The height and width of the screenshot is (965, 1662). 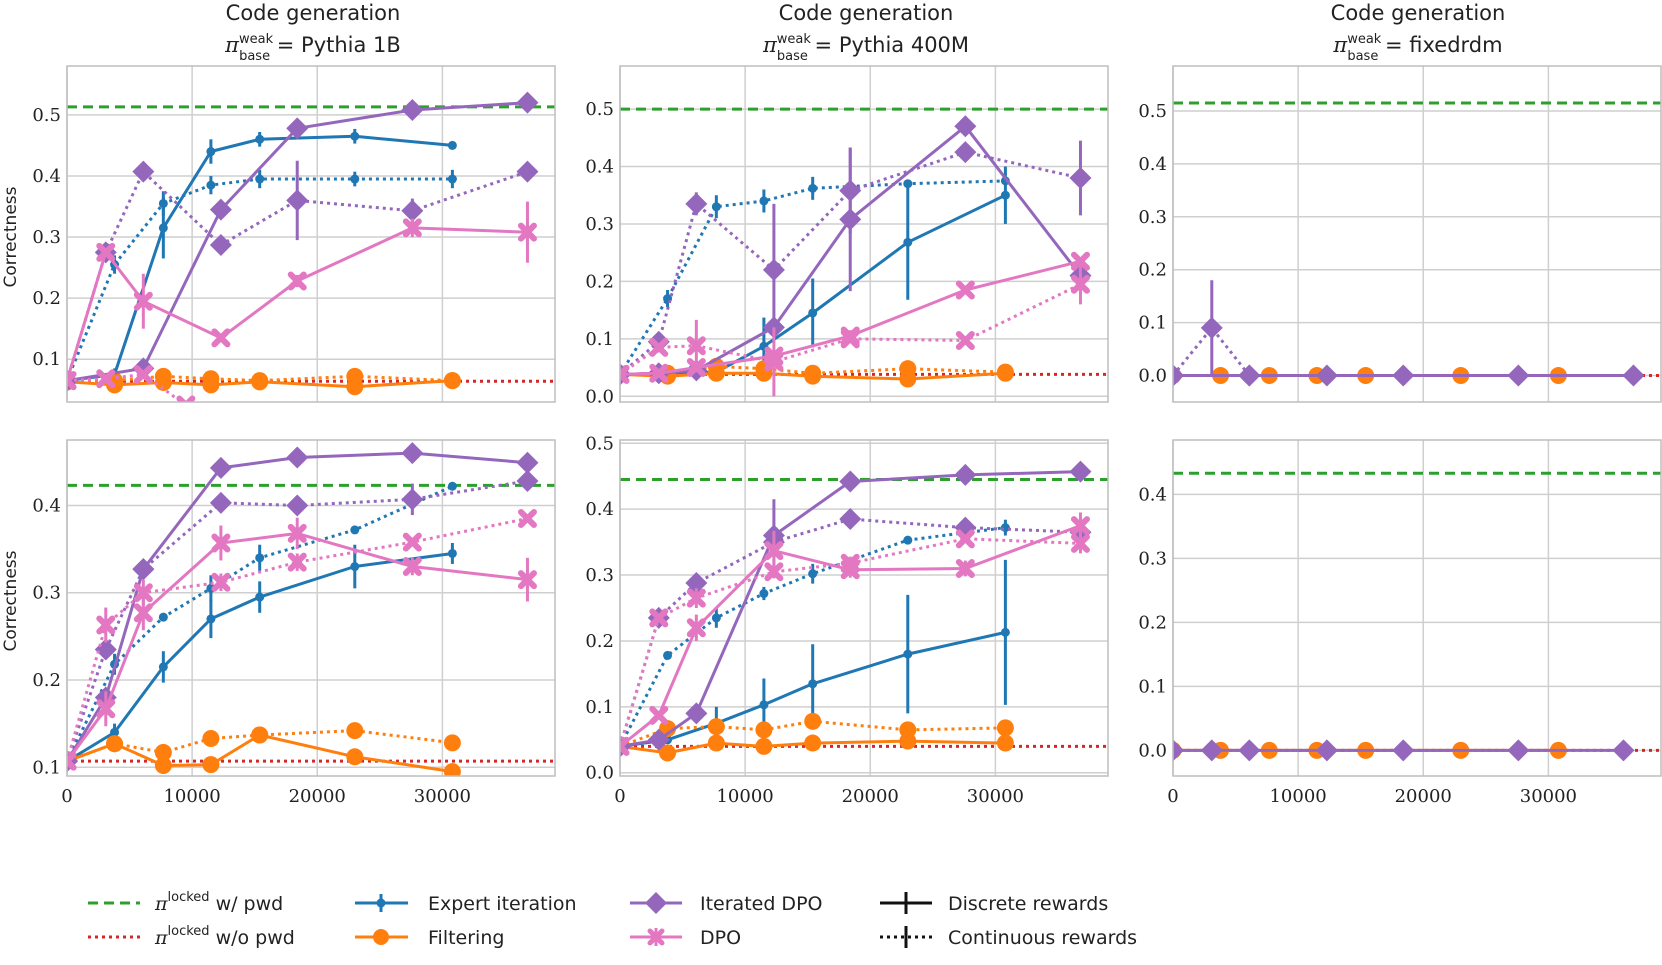 I want to click on panel-r2-c3-plot-area, so click(x=1417, y=616).